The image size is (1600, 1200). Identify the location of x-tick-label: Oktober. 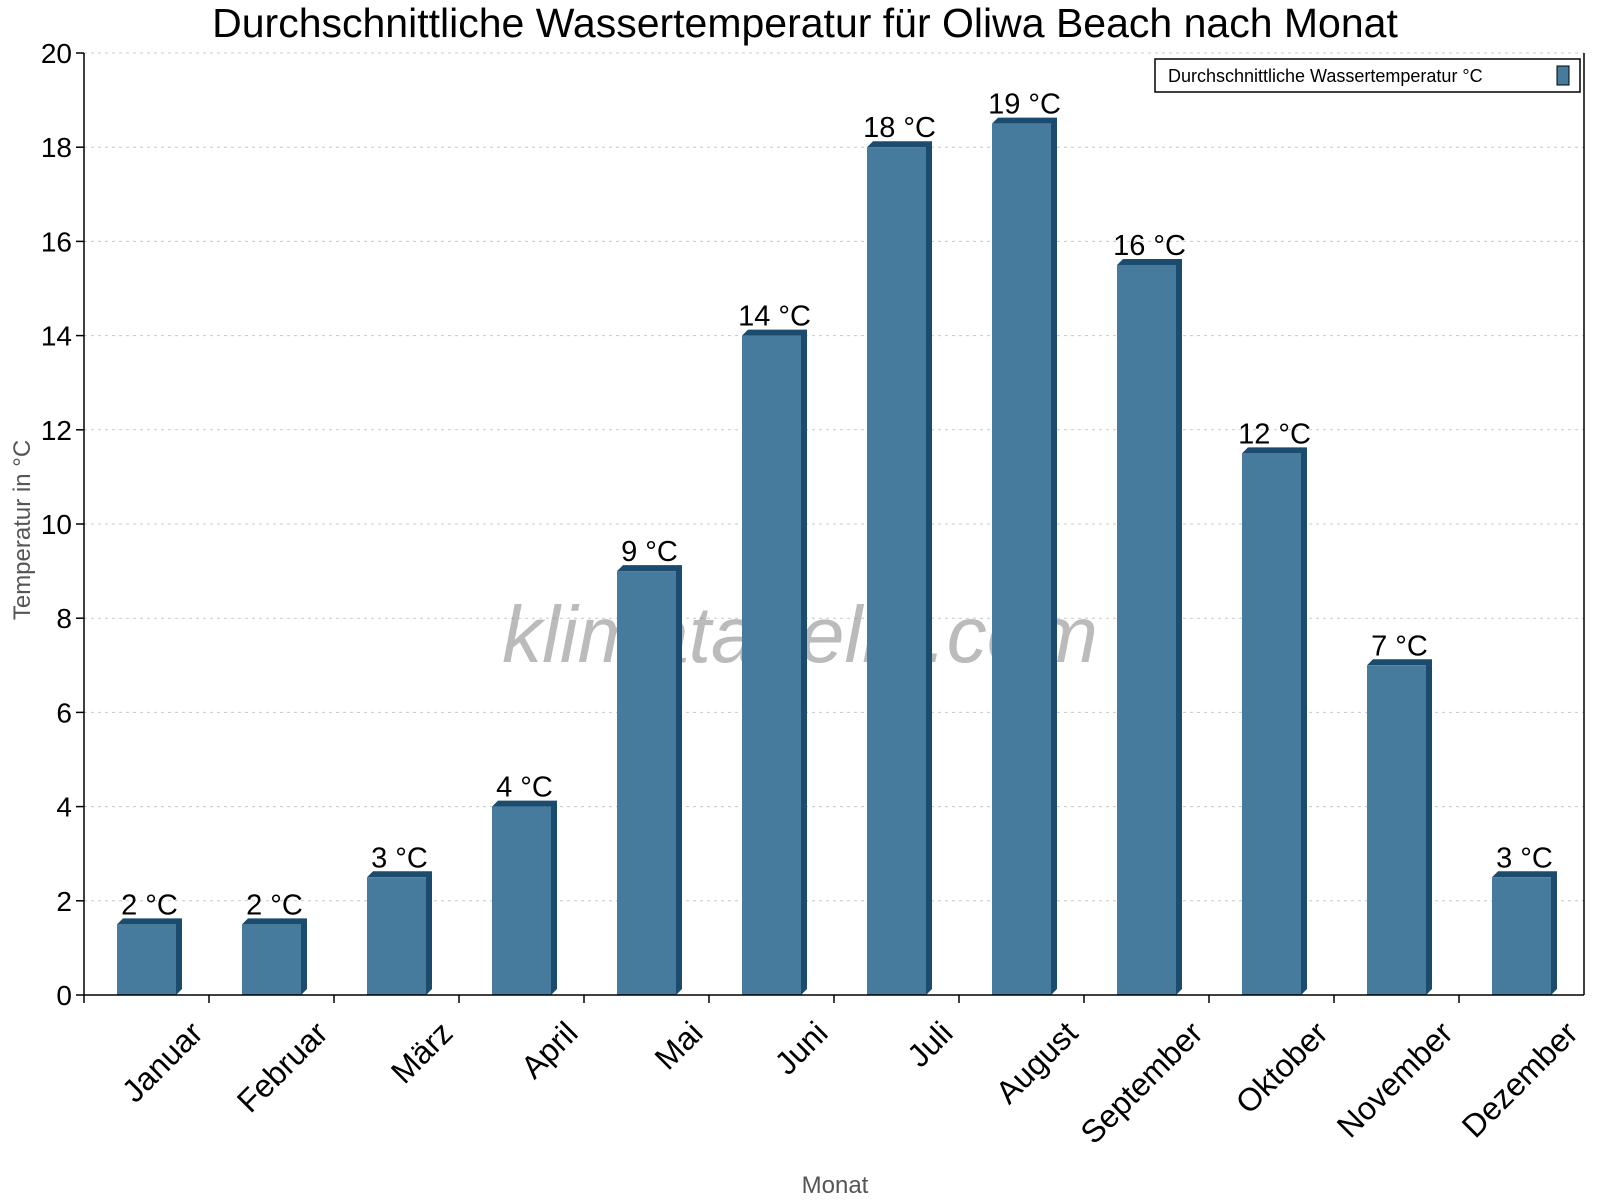
(1282, 1067).